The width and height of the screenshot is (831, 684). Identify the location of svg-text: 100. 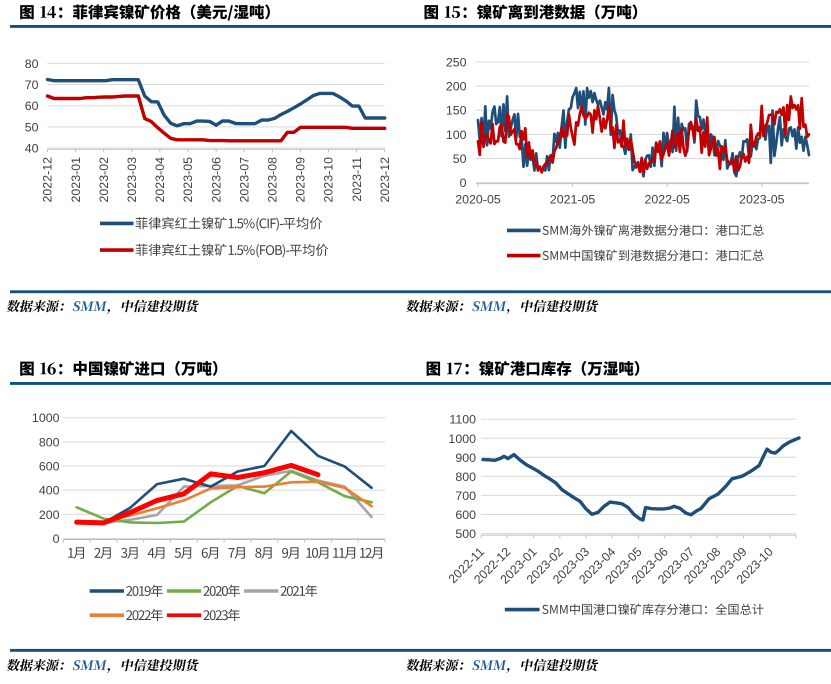
(456, 135).